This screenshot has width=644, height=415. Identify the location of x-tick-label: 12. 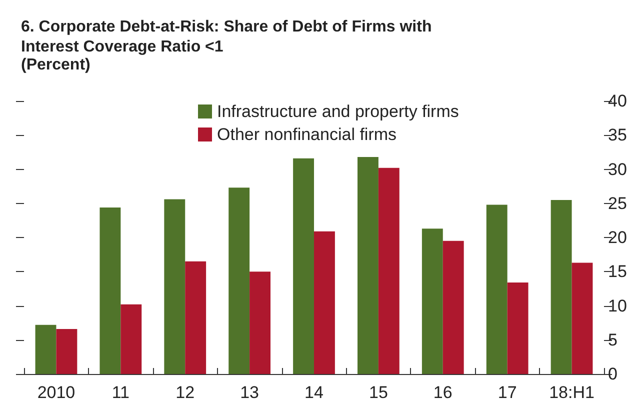
(185, 392).